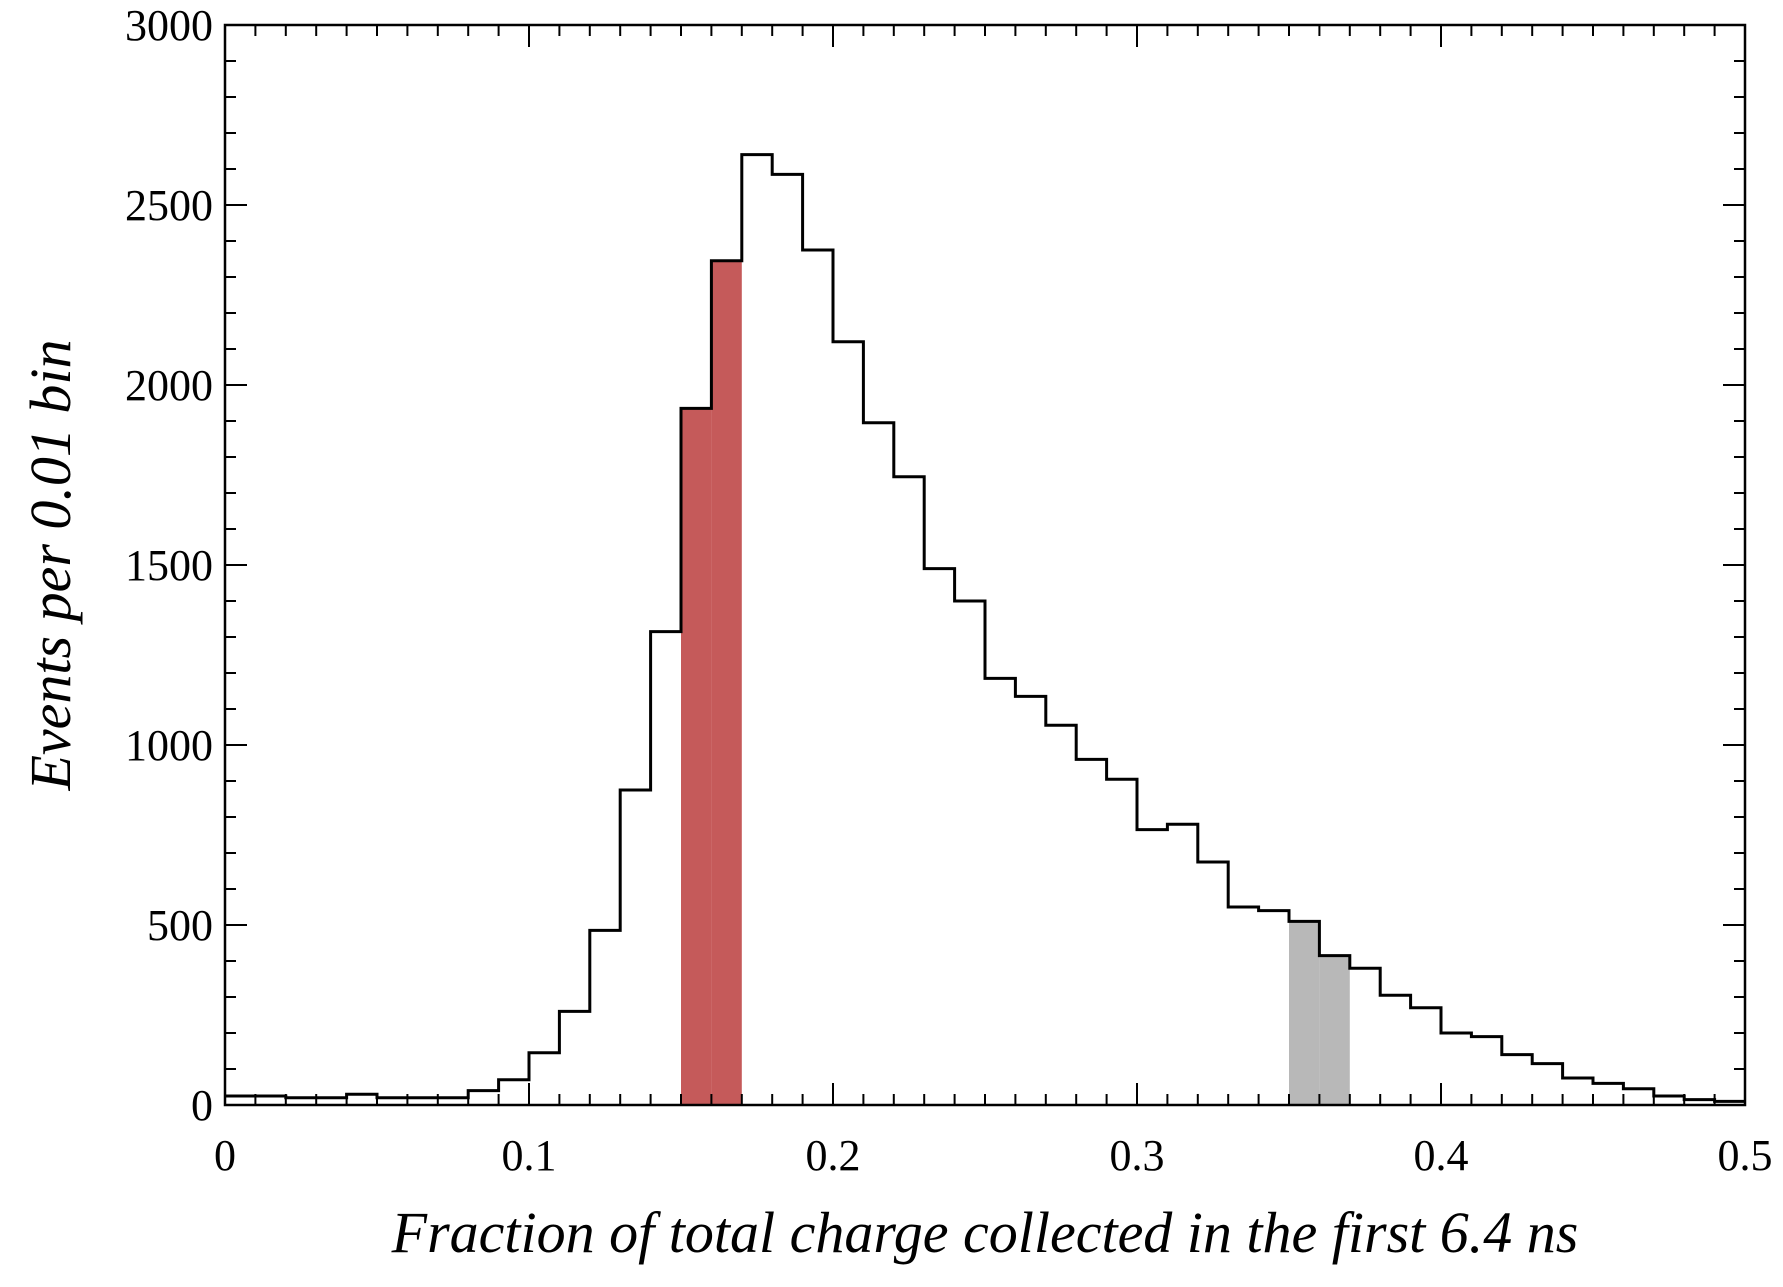 The height and width of the screenshot is (1287, 1783). I want to click on y-tick-label: 2000, so click(169, 385).